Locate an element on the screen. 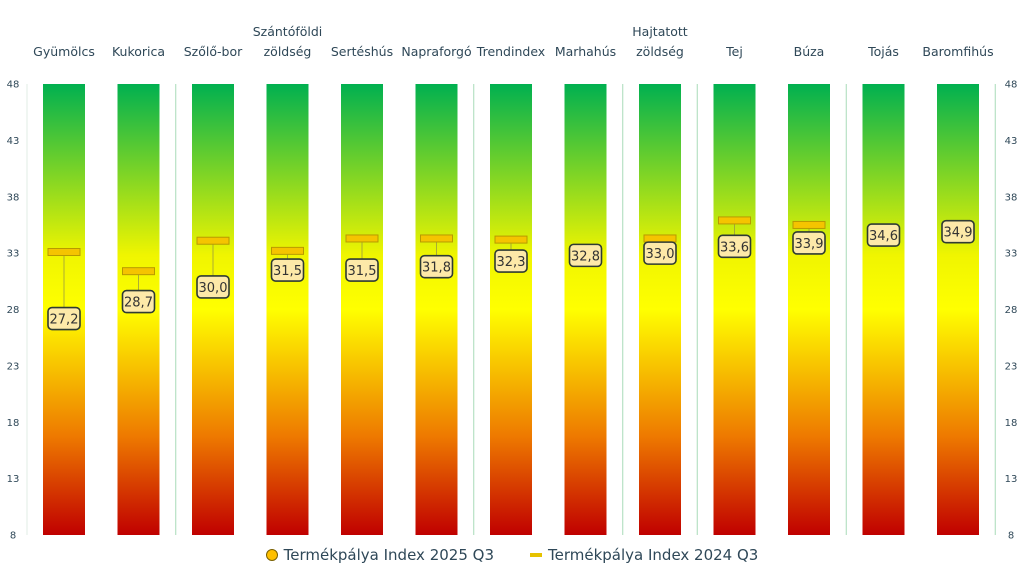 The height and width of the screenshot is (576, 1024). y-tick-left: 23 is located at coordinates (13, 366).